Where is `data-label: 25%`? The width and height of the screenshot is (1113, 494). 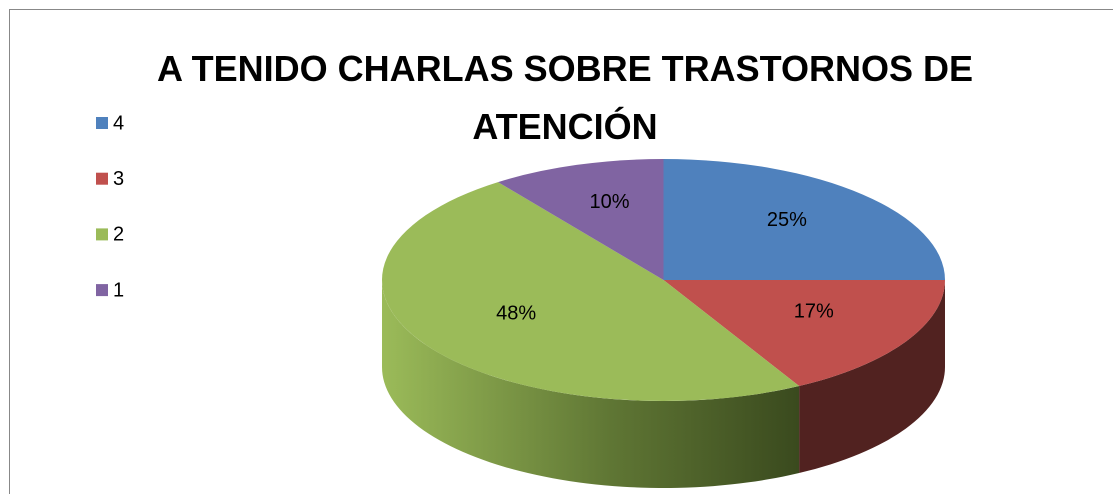 data-label: 25% is located at coordinates (787, 220).